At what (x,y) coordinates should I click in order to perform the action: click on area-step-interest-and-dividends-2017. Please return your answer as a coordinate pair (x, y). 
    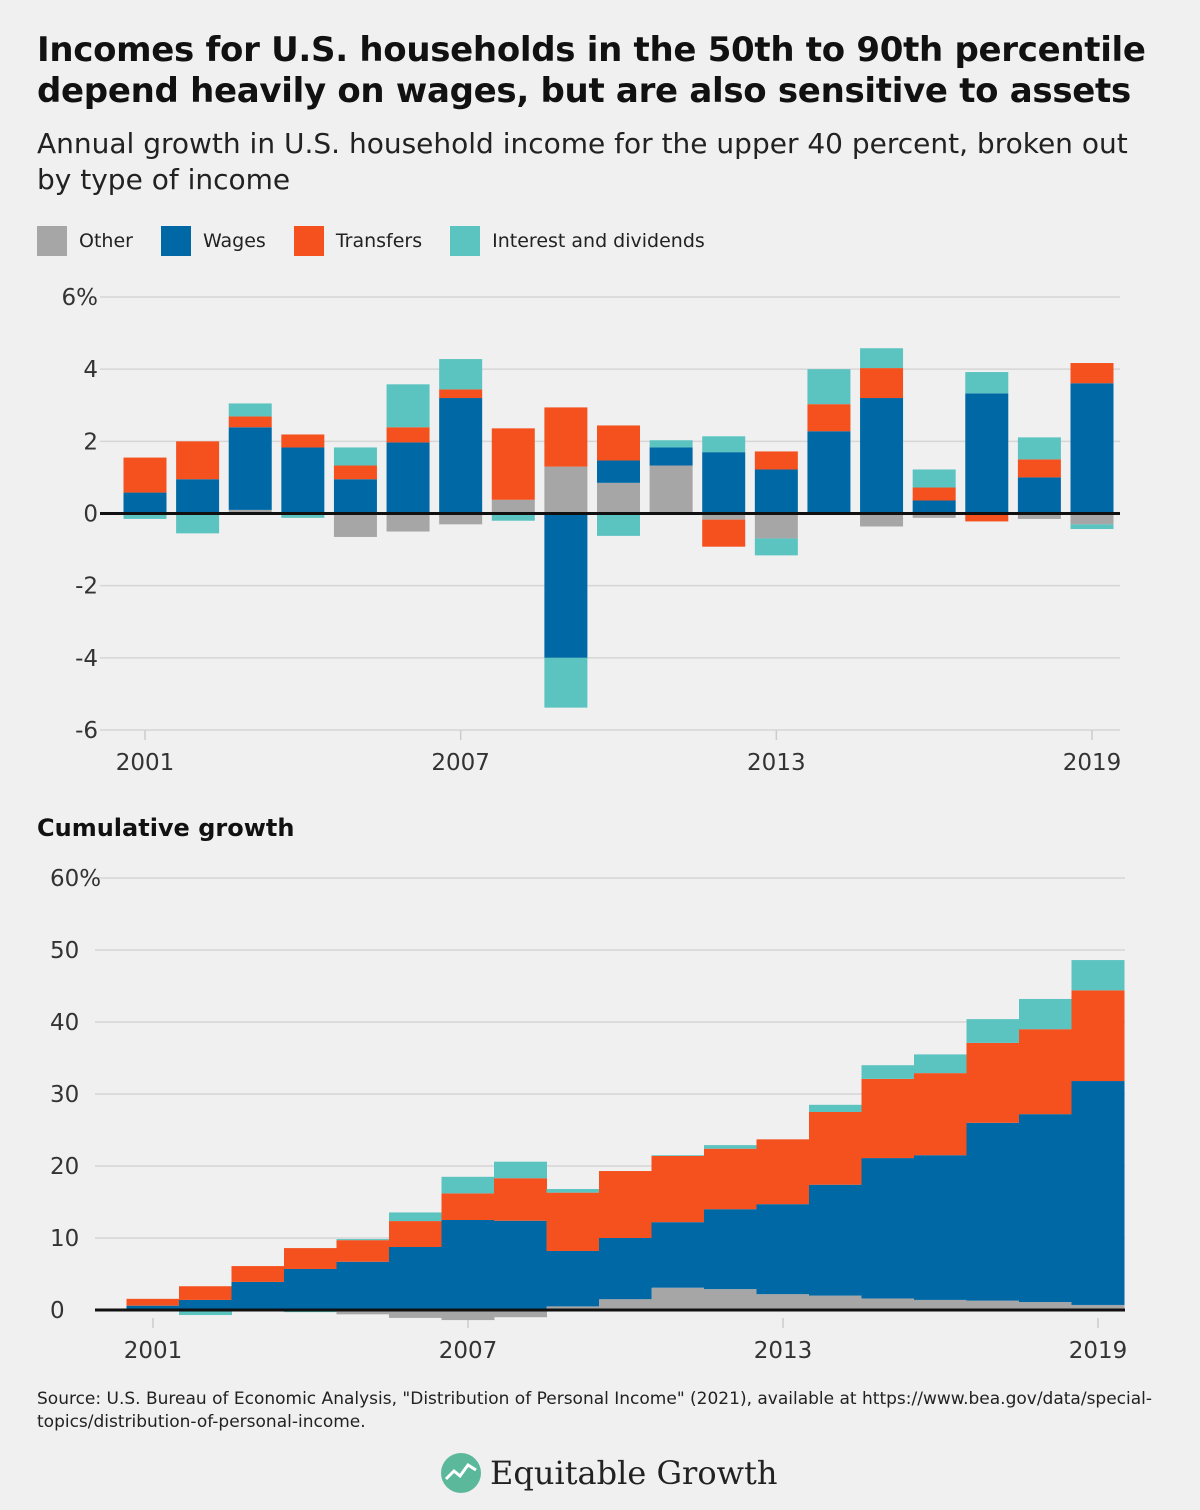
    Looking at the image, I should click on (993, 1031).